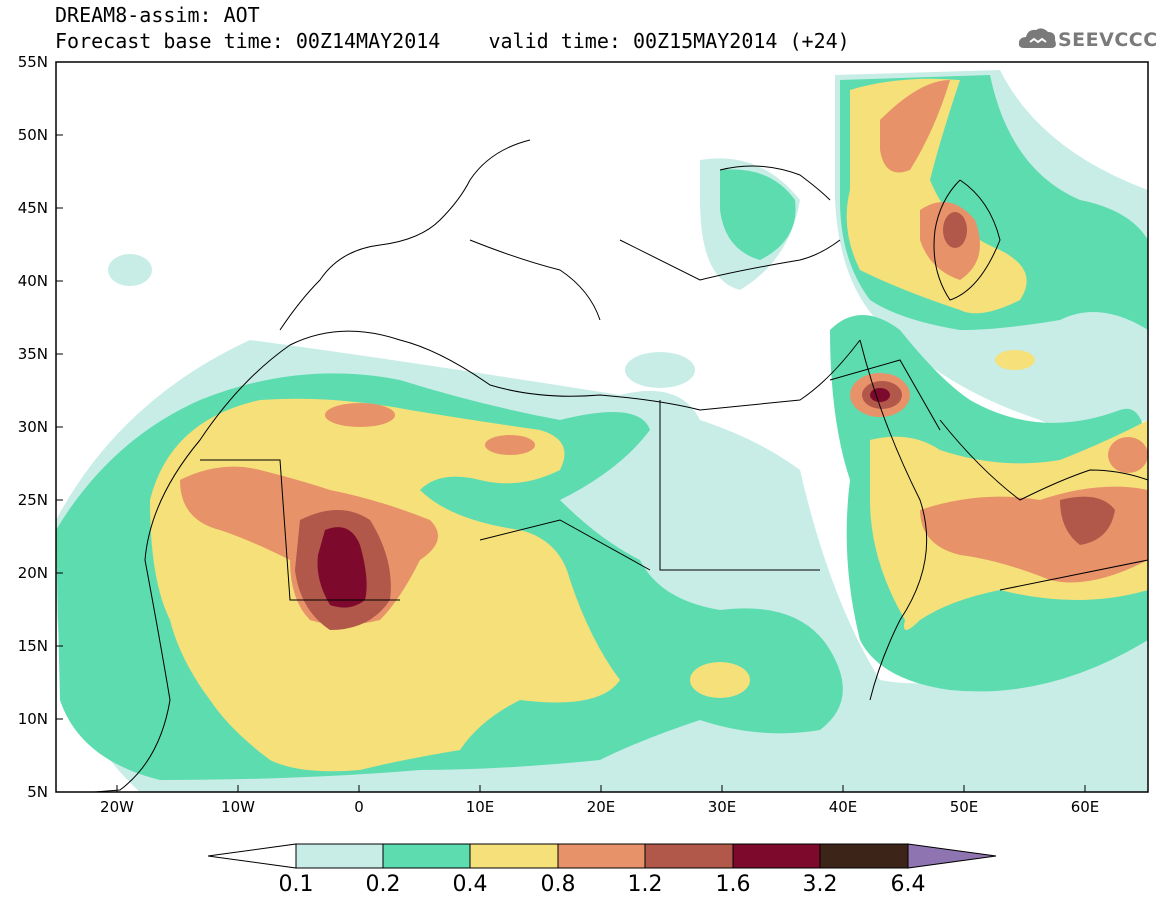 This screenshot has height=905, width=1165. I want to click on colorbar-label: 0.8, so click(558, 884).